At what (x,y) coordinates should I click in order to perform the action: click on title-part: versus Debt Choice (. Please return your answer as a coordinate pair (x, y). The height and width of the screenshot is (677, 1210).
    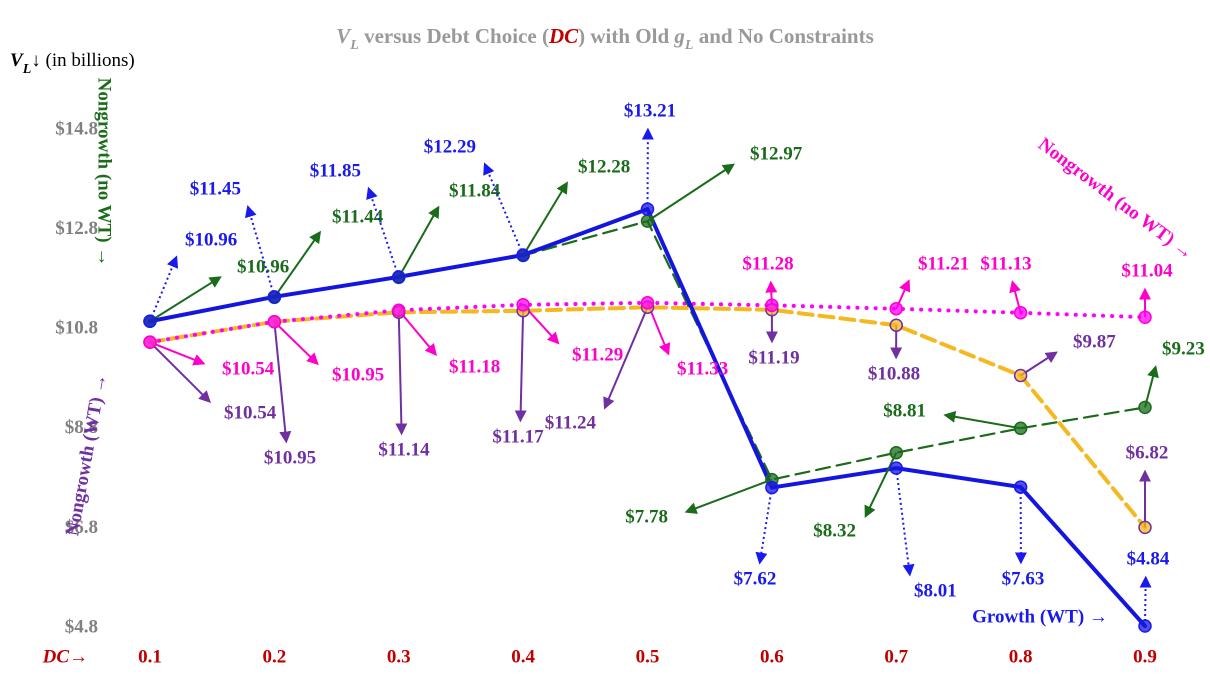
    Looking at the image, I should click on (454, 36).